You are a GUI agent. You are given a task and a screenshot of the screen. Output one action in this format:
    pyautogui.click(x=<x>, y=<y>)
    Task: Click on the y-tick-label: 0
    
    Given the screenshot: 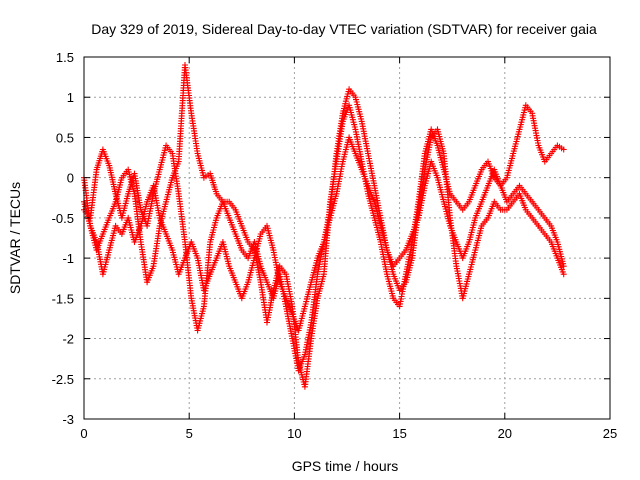 What is the action you would take?
    pyautogui.click(x=70, y=178)
    